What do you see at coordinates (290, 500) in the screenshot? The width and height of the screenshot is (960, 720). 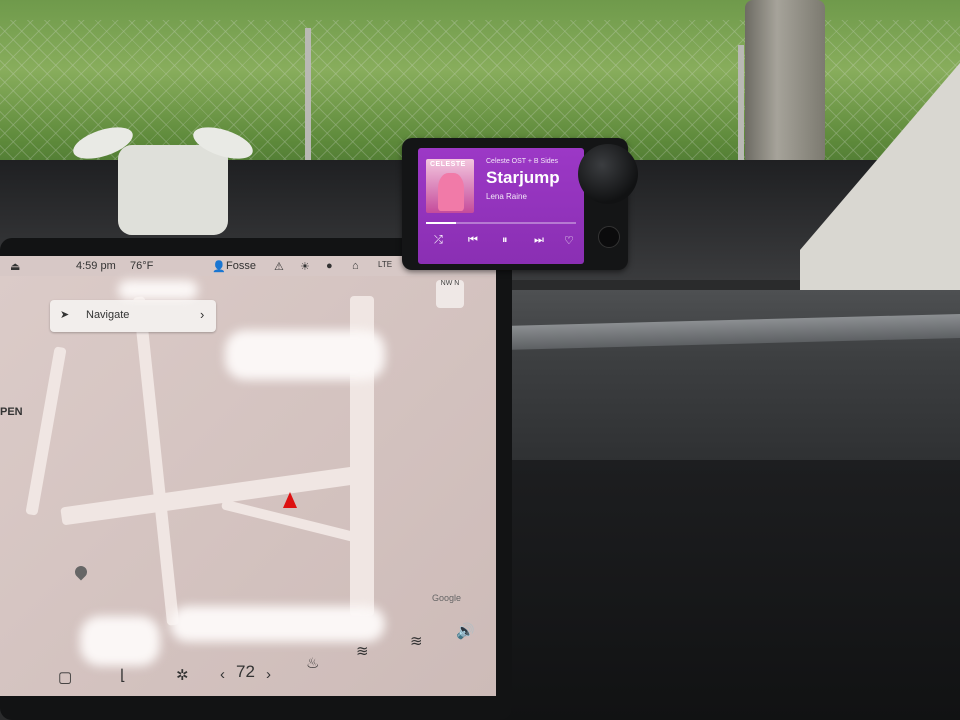 I see `car-position-arrow-icon` at bounding box center [290, 500].